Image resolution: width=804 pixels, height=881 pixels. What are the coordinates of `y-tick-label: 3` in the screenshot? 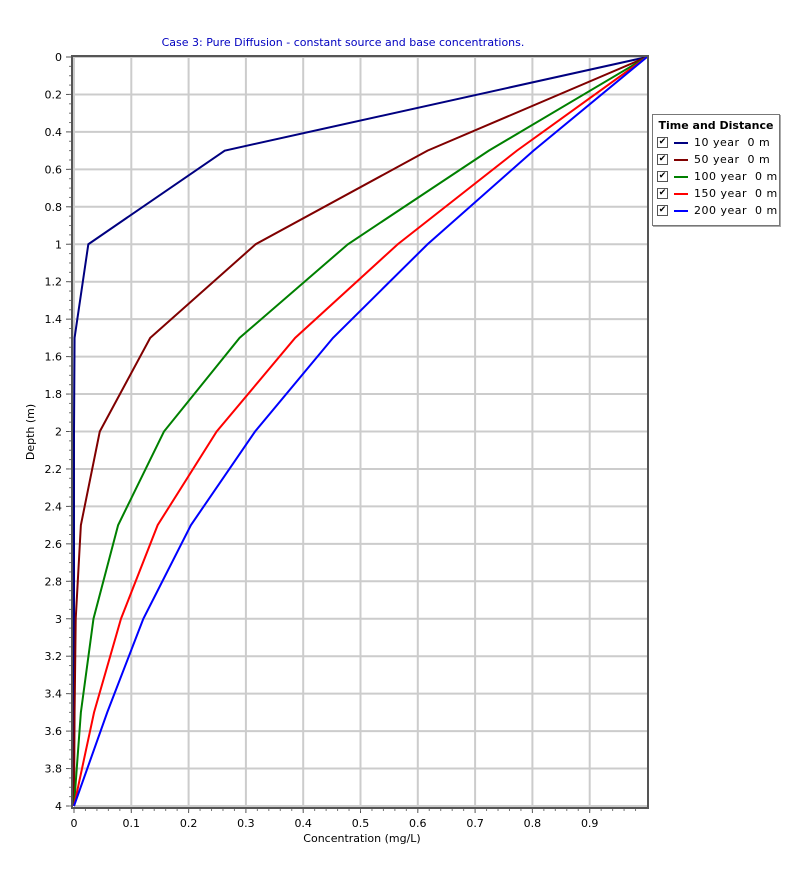 It's located at (58, 619).